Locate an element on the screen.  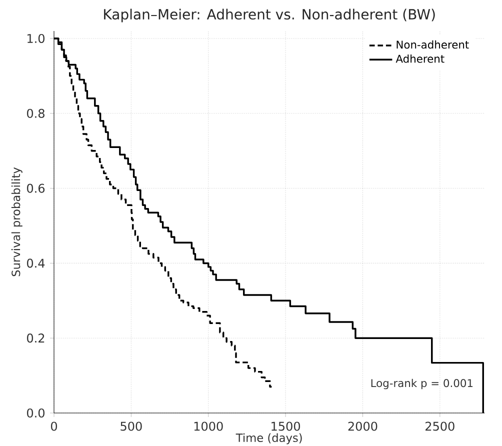
x-tick-label: 2500 is located at coordinates (440, 426).